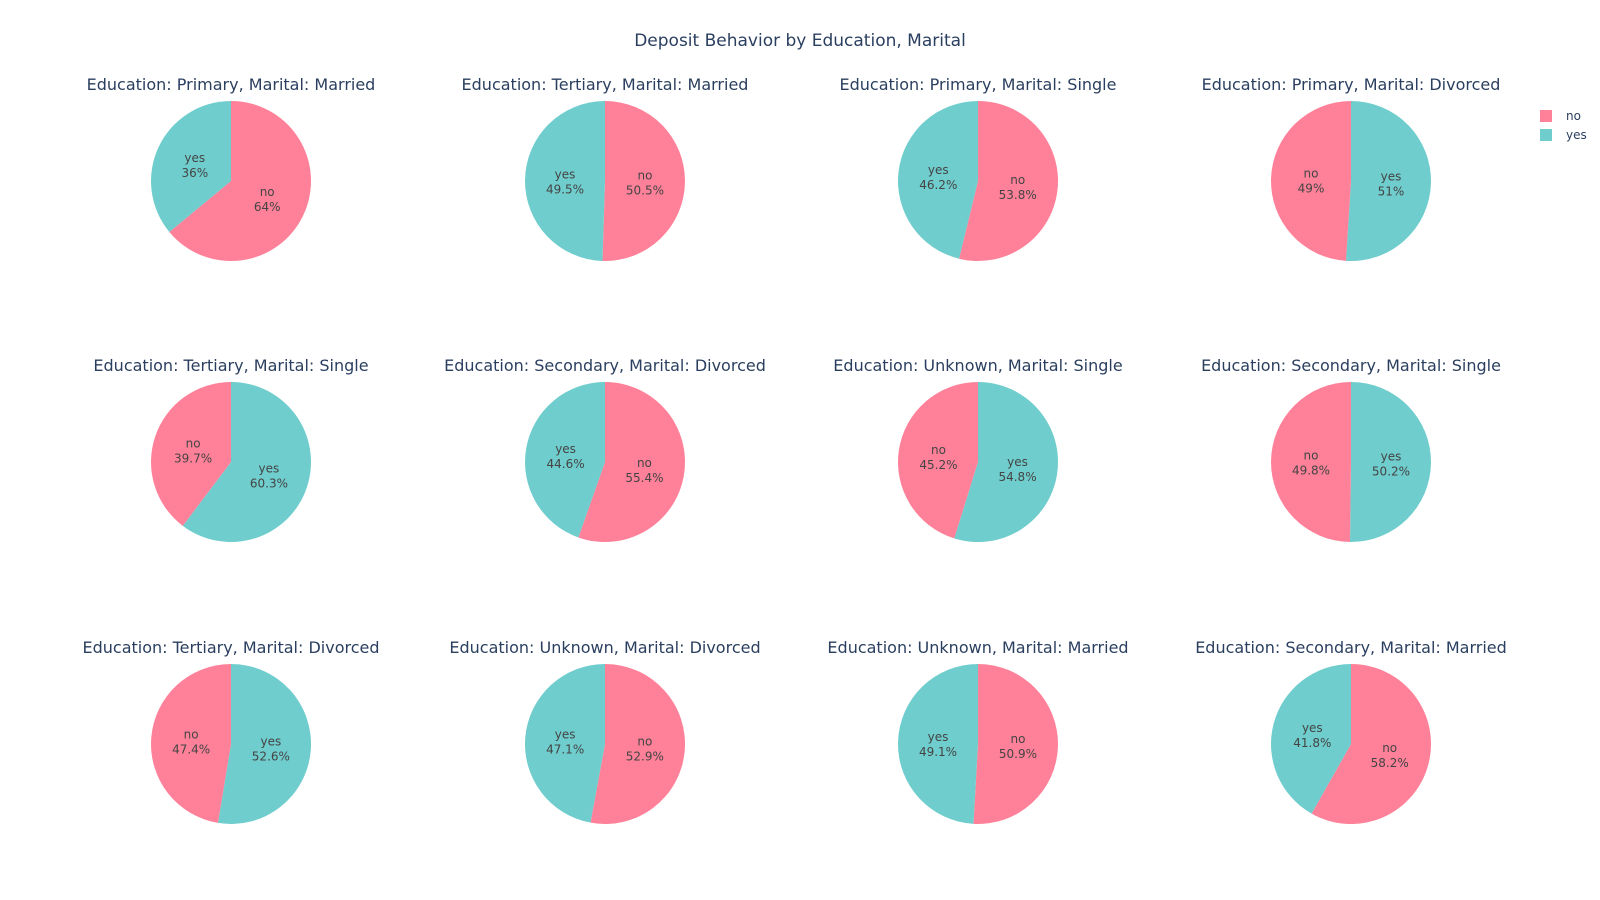  Describe the element at coordinates (269, 484) in the screenshot. I see `slice-percent-yes: 60.3%` at that location.